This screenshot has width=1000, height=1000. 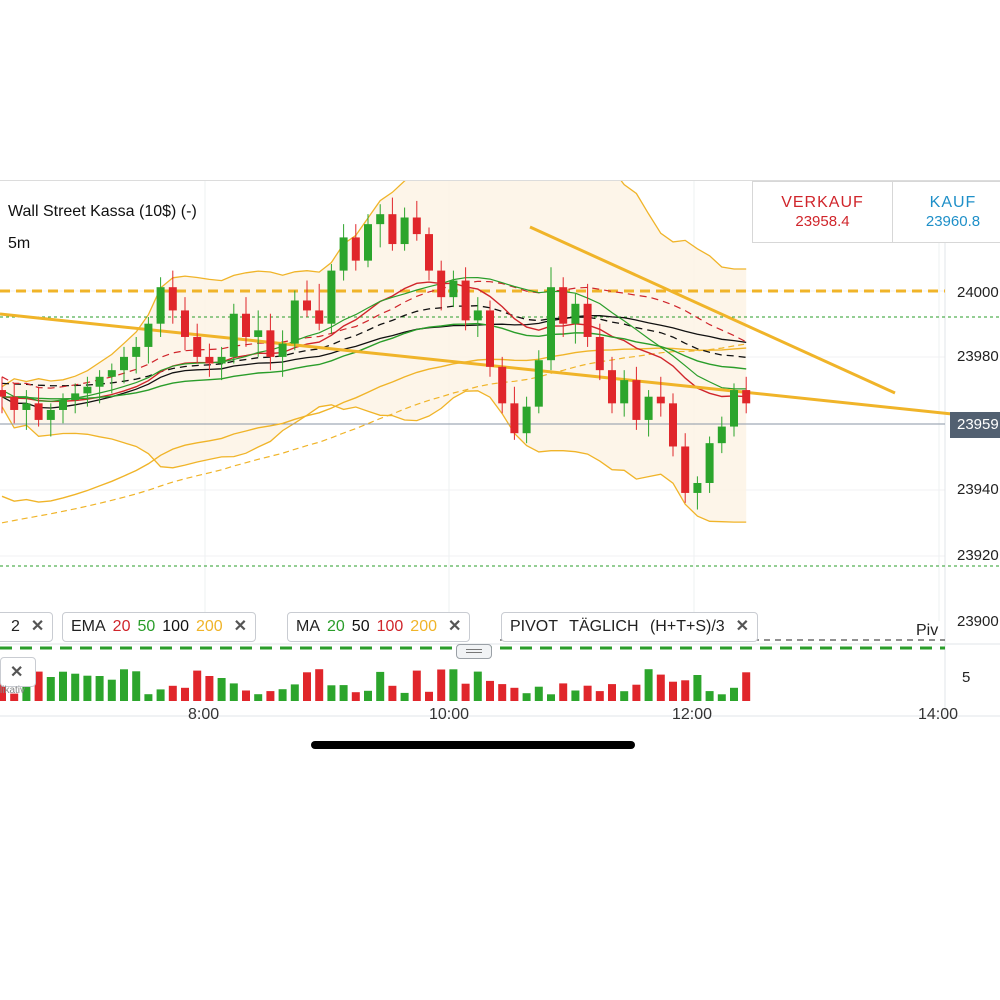 I want to click on buy-button: KAUF 23960.8, so click(x=946, y=212).